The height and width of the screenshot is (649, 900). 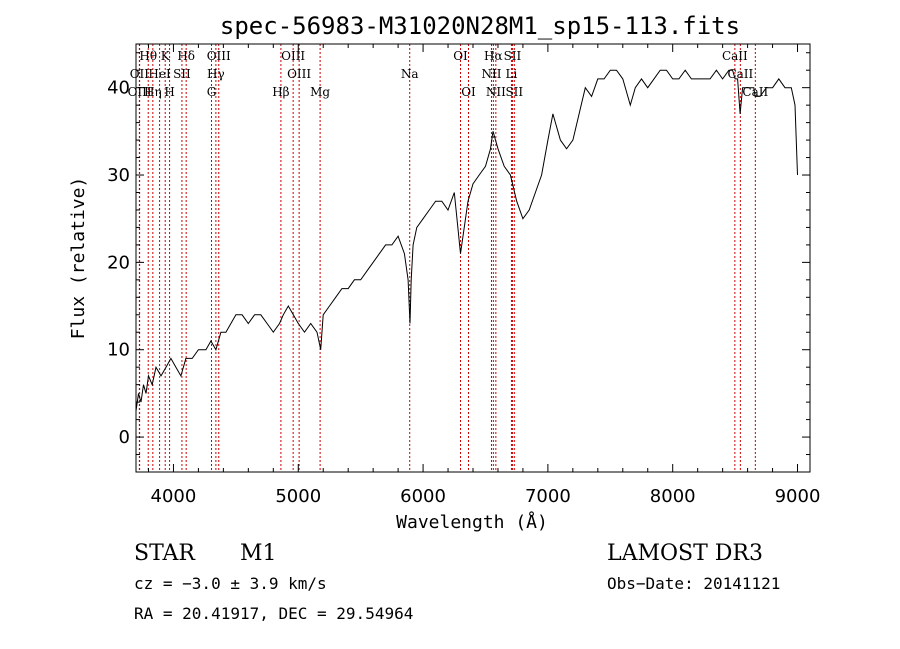 What do you see at coordinates (216, 74) in the screenshot?
I see `spectral-line-label: Hγ` at bounding box center [216, 74].